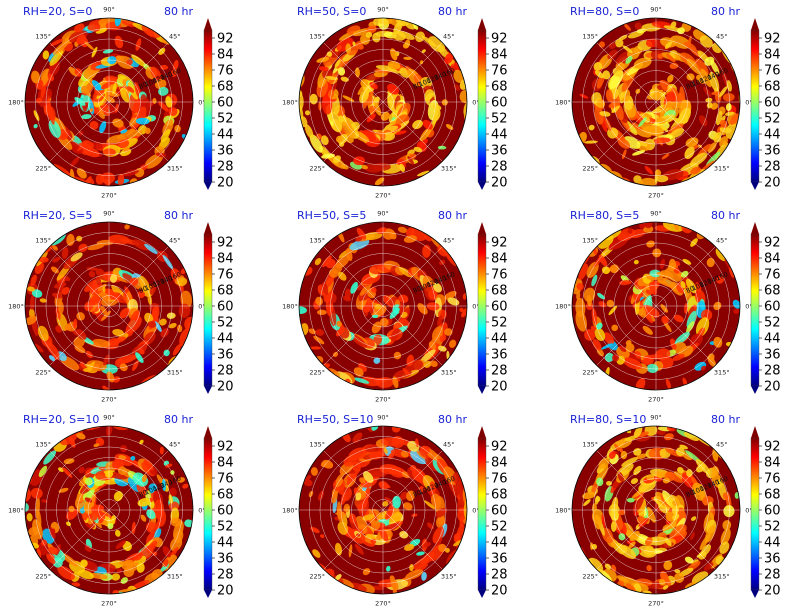 The image size is (785, 616). Describe the element at coordinates (317, 576) in the screenshot. I see `angular-tick-label: 225°` at that location.